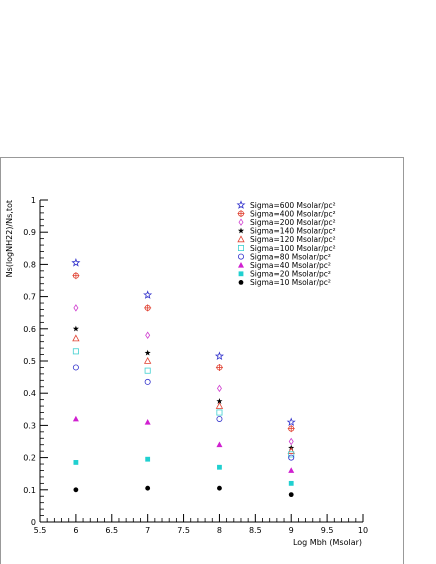  Describe the element at coordinates (75, 530) in the screenshot. I see `x-tick-label: 6` at that location.